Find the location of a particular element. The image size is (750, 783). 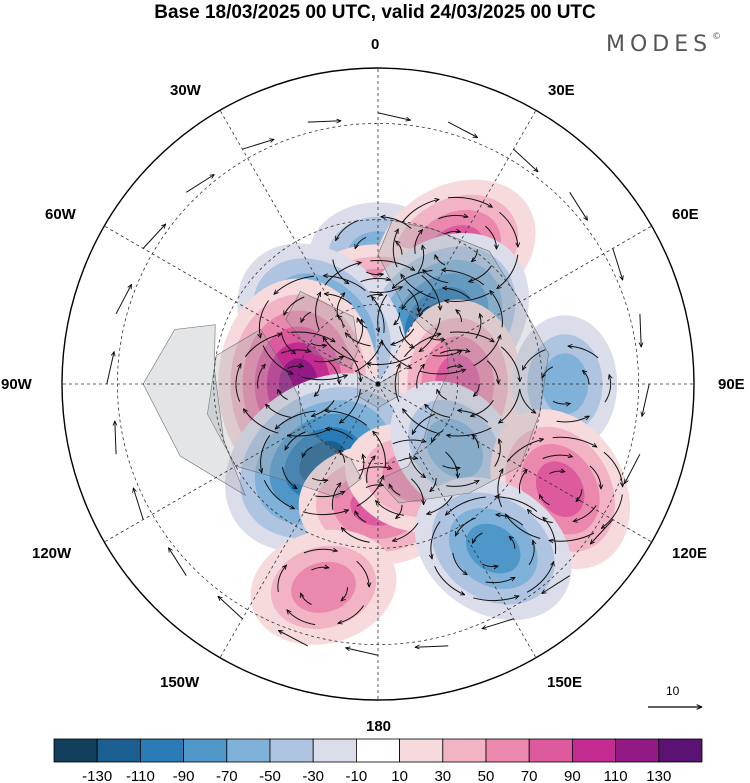

colorbar: -130 -110 -90 -70 -50 -30 -10 10 30 50 70 90 110 130 is located at coordinates (378, 760).